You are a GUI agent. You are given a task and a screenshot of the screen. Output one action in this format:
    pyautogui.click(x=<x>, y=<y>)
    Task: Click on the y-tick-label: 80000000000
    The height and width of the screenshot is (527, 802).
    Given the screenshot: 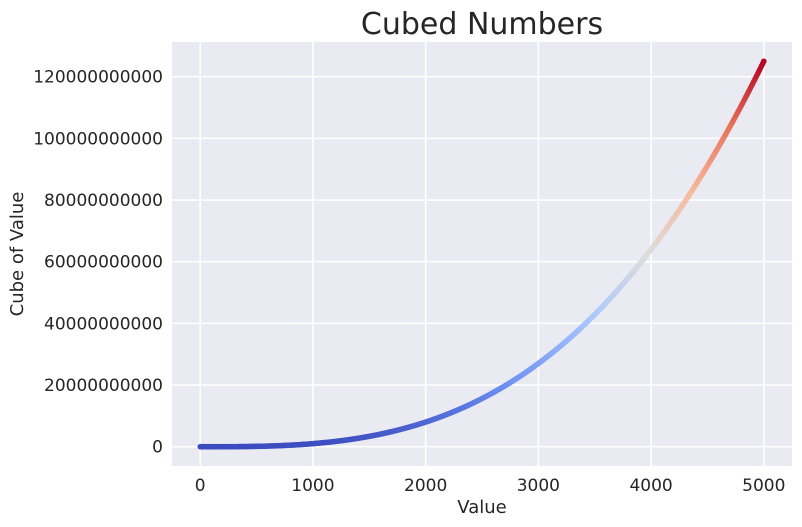 What is the action you would take?
    pyautogui.click(x=103, y=201)
    